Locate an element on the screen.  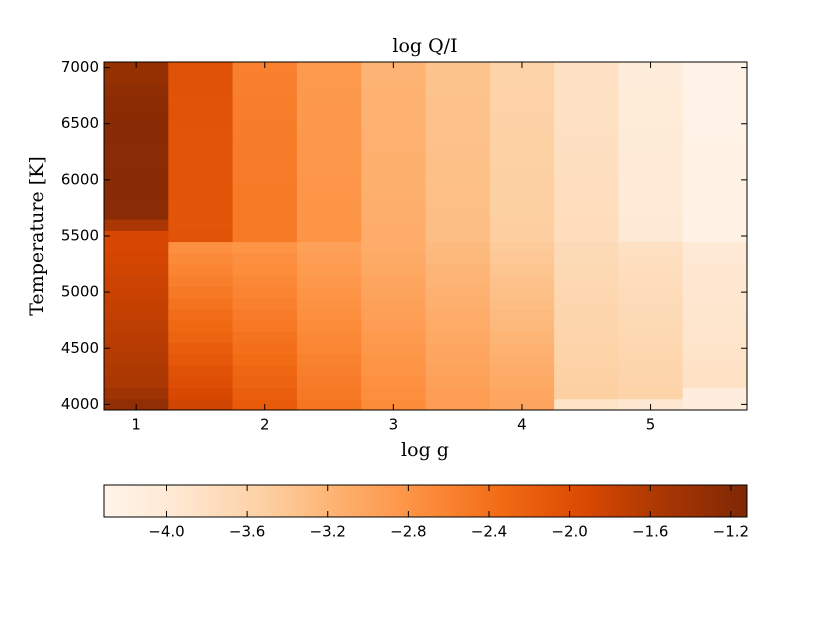
x-axis-label: log g is located at coordinates (425, 450).